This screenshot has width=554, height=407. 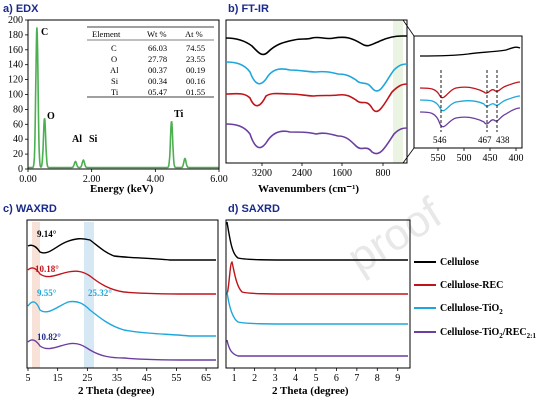 What do you see at coordinates (446, 262) in the screenshot?
I see `legend-item: Cellulose` at bounding box center [446, 262].